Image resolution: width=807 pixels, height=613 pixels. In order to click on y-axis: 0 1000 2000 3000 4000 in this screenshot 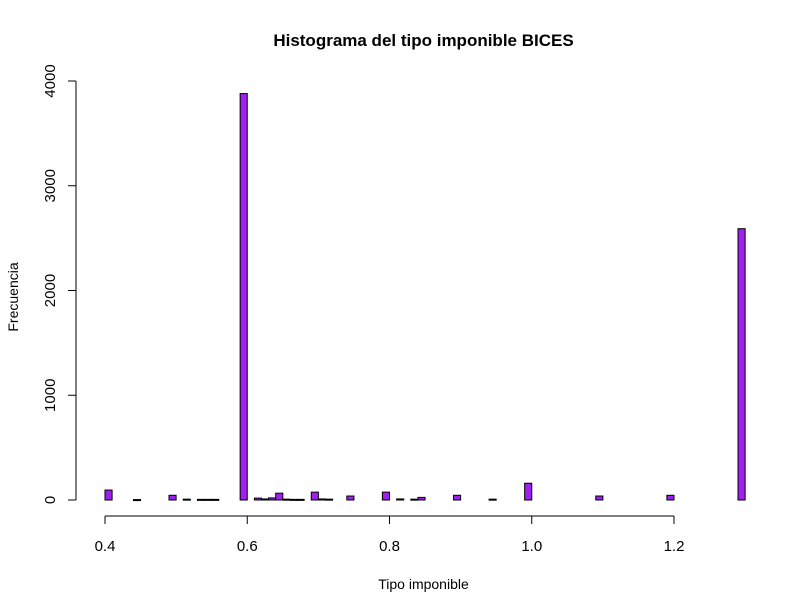, I will do `click(59, 284)`.